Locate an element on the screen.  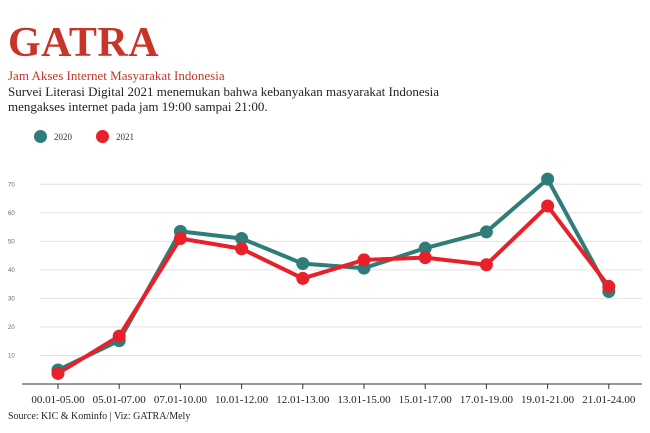
x-tick-label: 05.01-07.00 is located at coordinates (120, 400).